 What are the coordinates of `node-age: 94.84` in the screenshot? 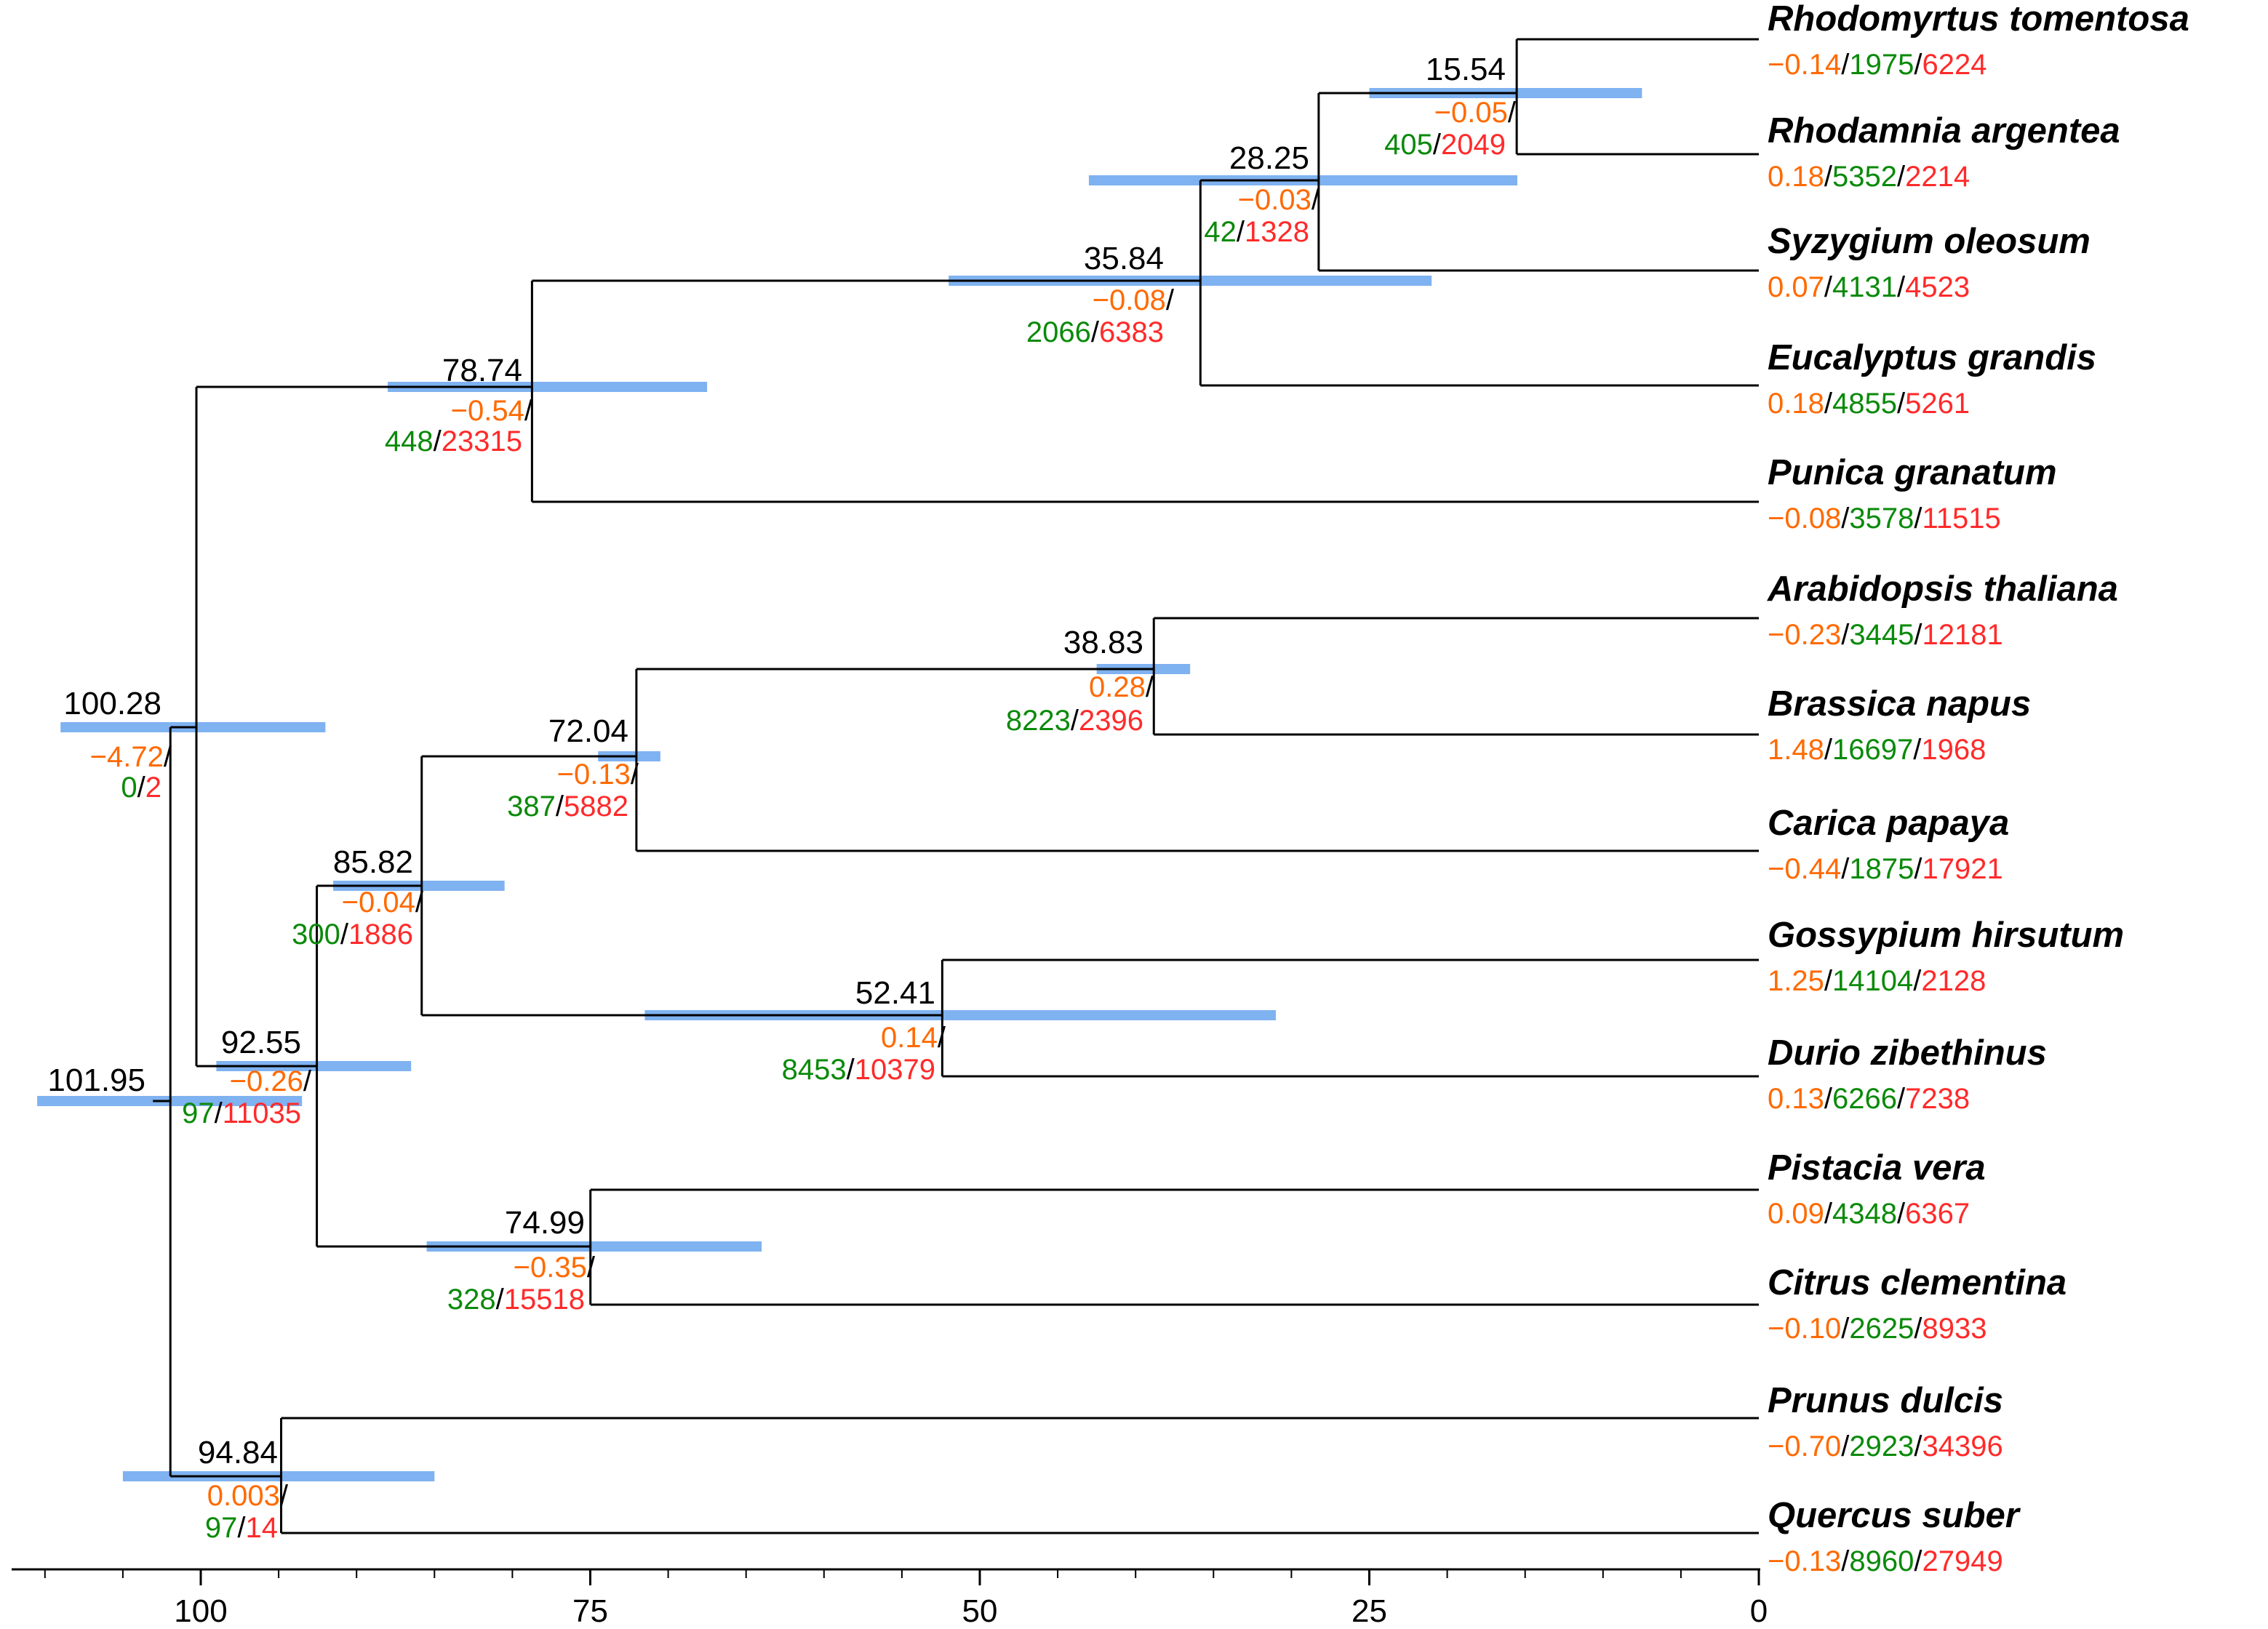 It's located at (238, 1453).